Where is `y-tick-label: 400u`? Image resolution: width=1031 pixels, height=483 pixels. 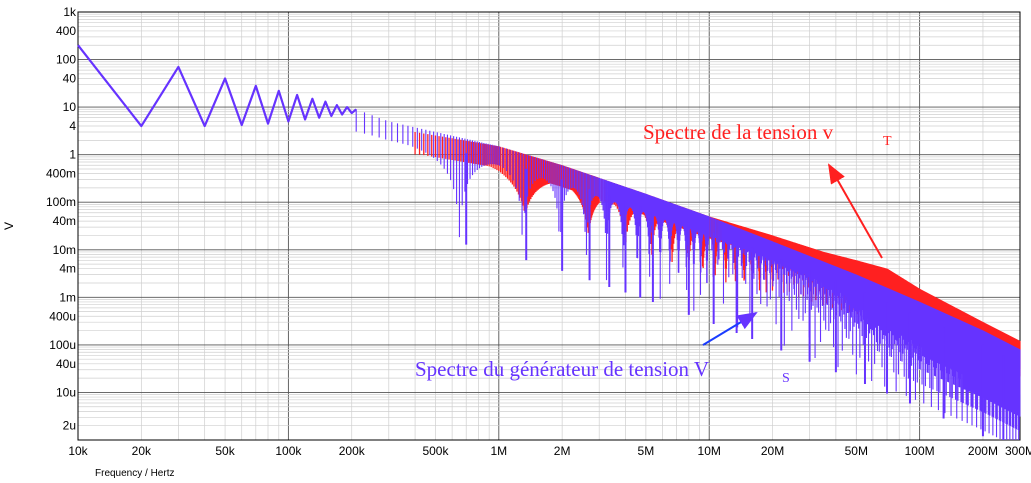 y-tick-label: 400u is located at coordinates (62, 316).